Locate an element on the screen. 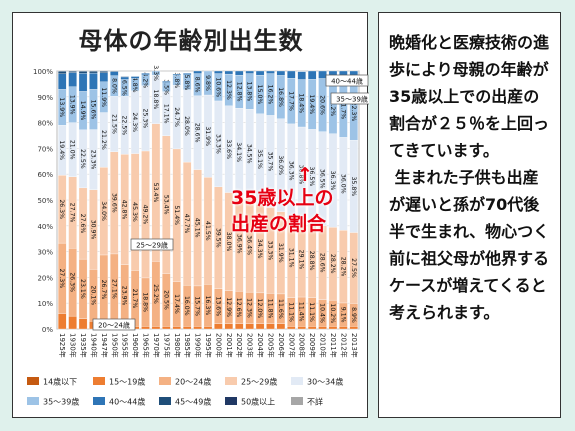  y-tick-label: 60% is located at coordinates (45, 175).